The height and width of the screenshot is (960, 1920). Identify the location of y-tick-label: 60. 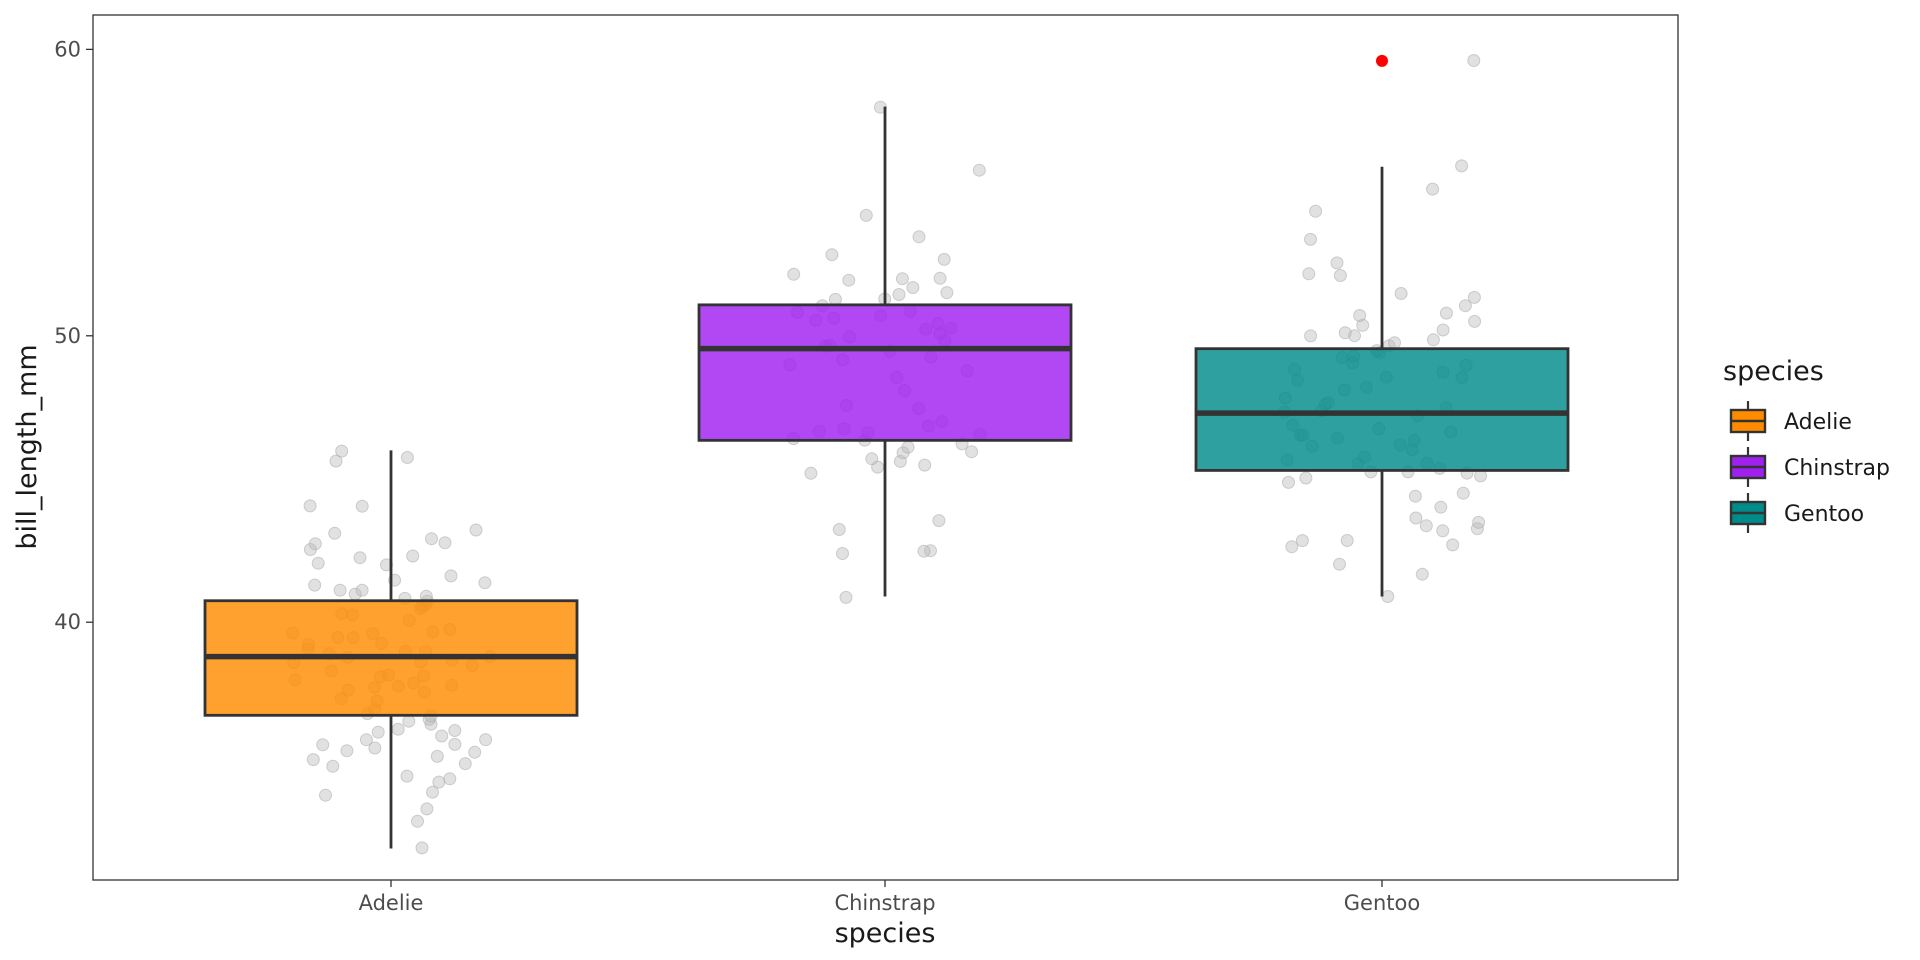
(67, 49).